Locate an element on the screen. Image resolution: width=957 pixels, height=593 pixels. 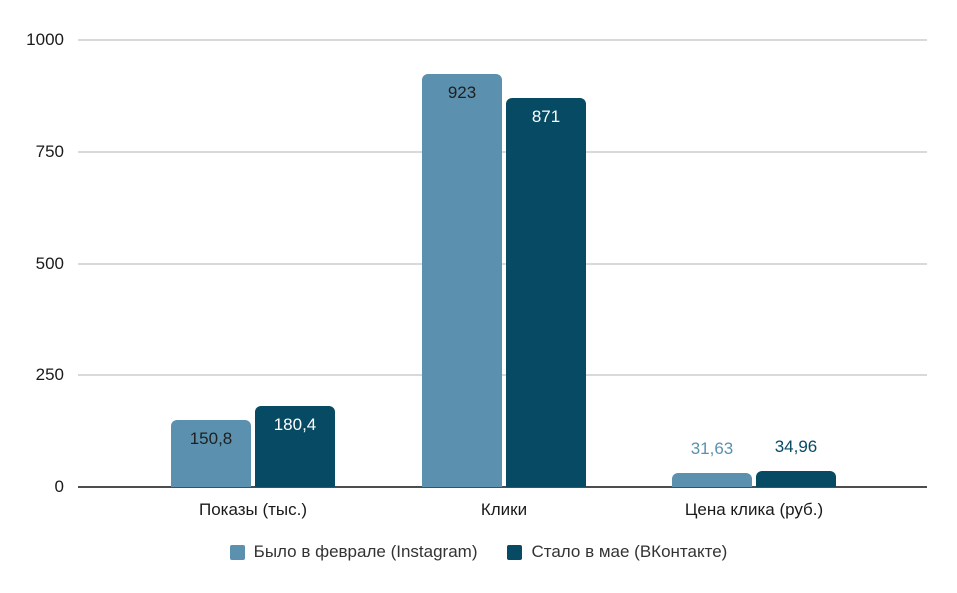
bar-value-label: 34,96 is located at coordinates (796, 446).